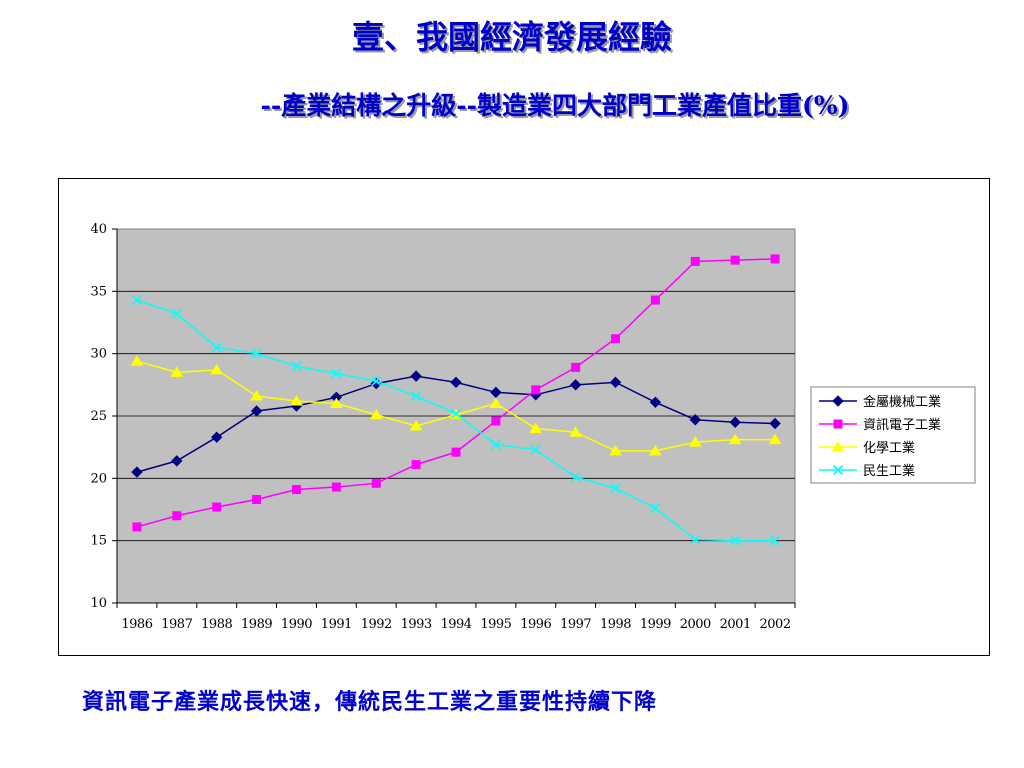 This screenshot has height=768, width=1024. What do you see at coordinates (455, 624) in the screenshot?
I see `x-tick-label: 1994` at bounding box center [455, 624].